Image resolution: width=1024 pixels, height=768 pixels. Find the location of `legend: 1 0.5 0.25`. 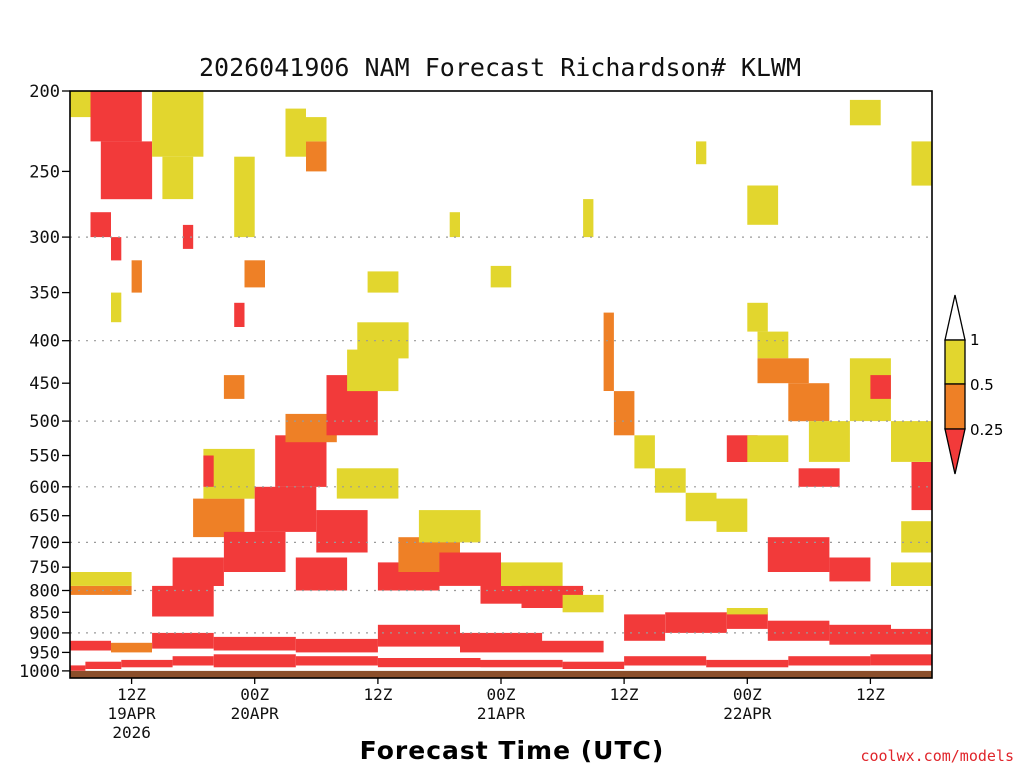

legend: 1 0.5 0.25 is located at coordinates (973, 384).